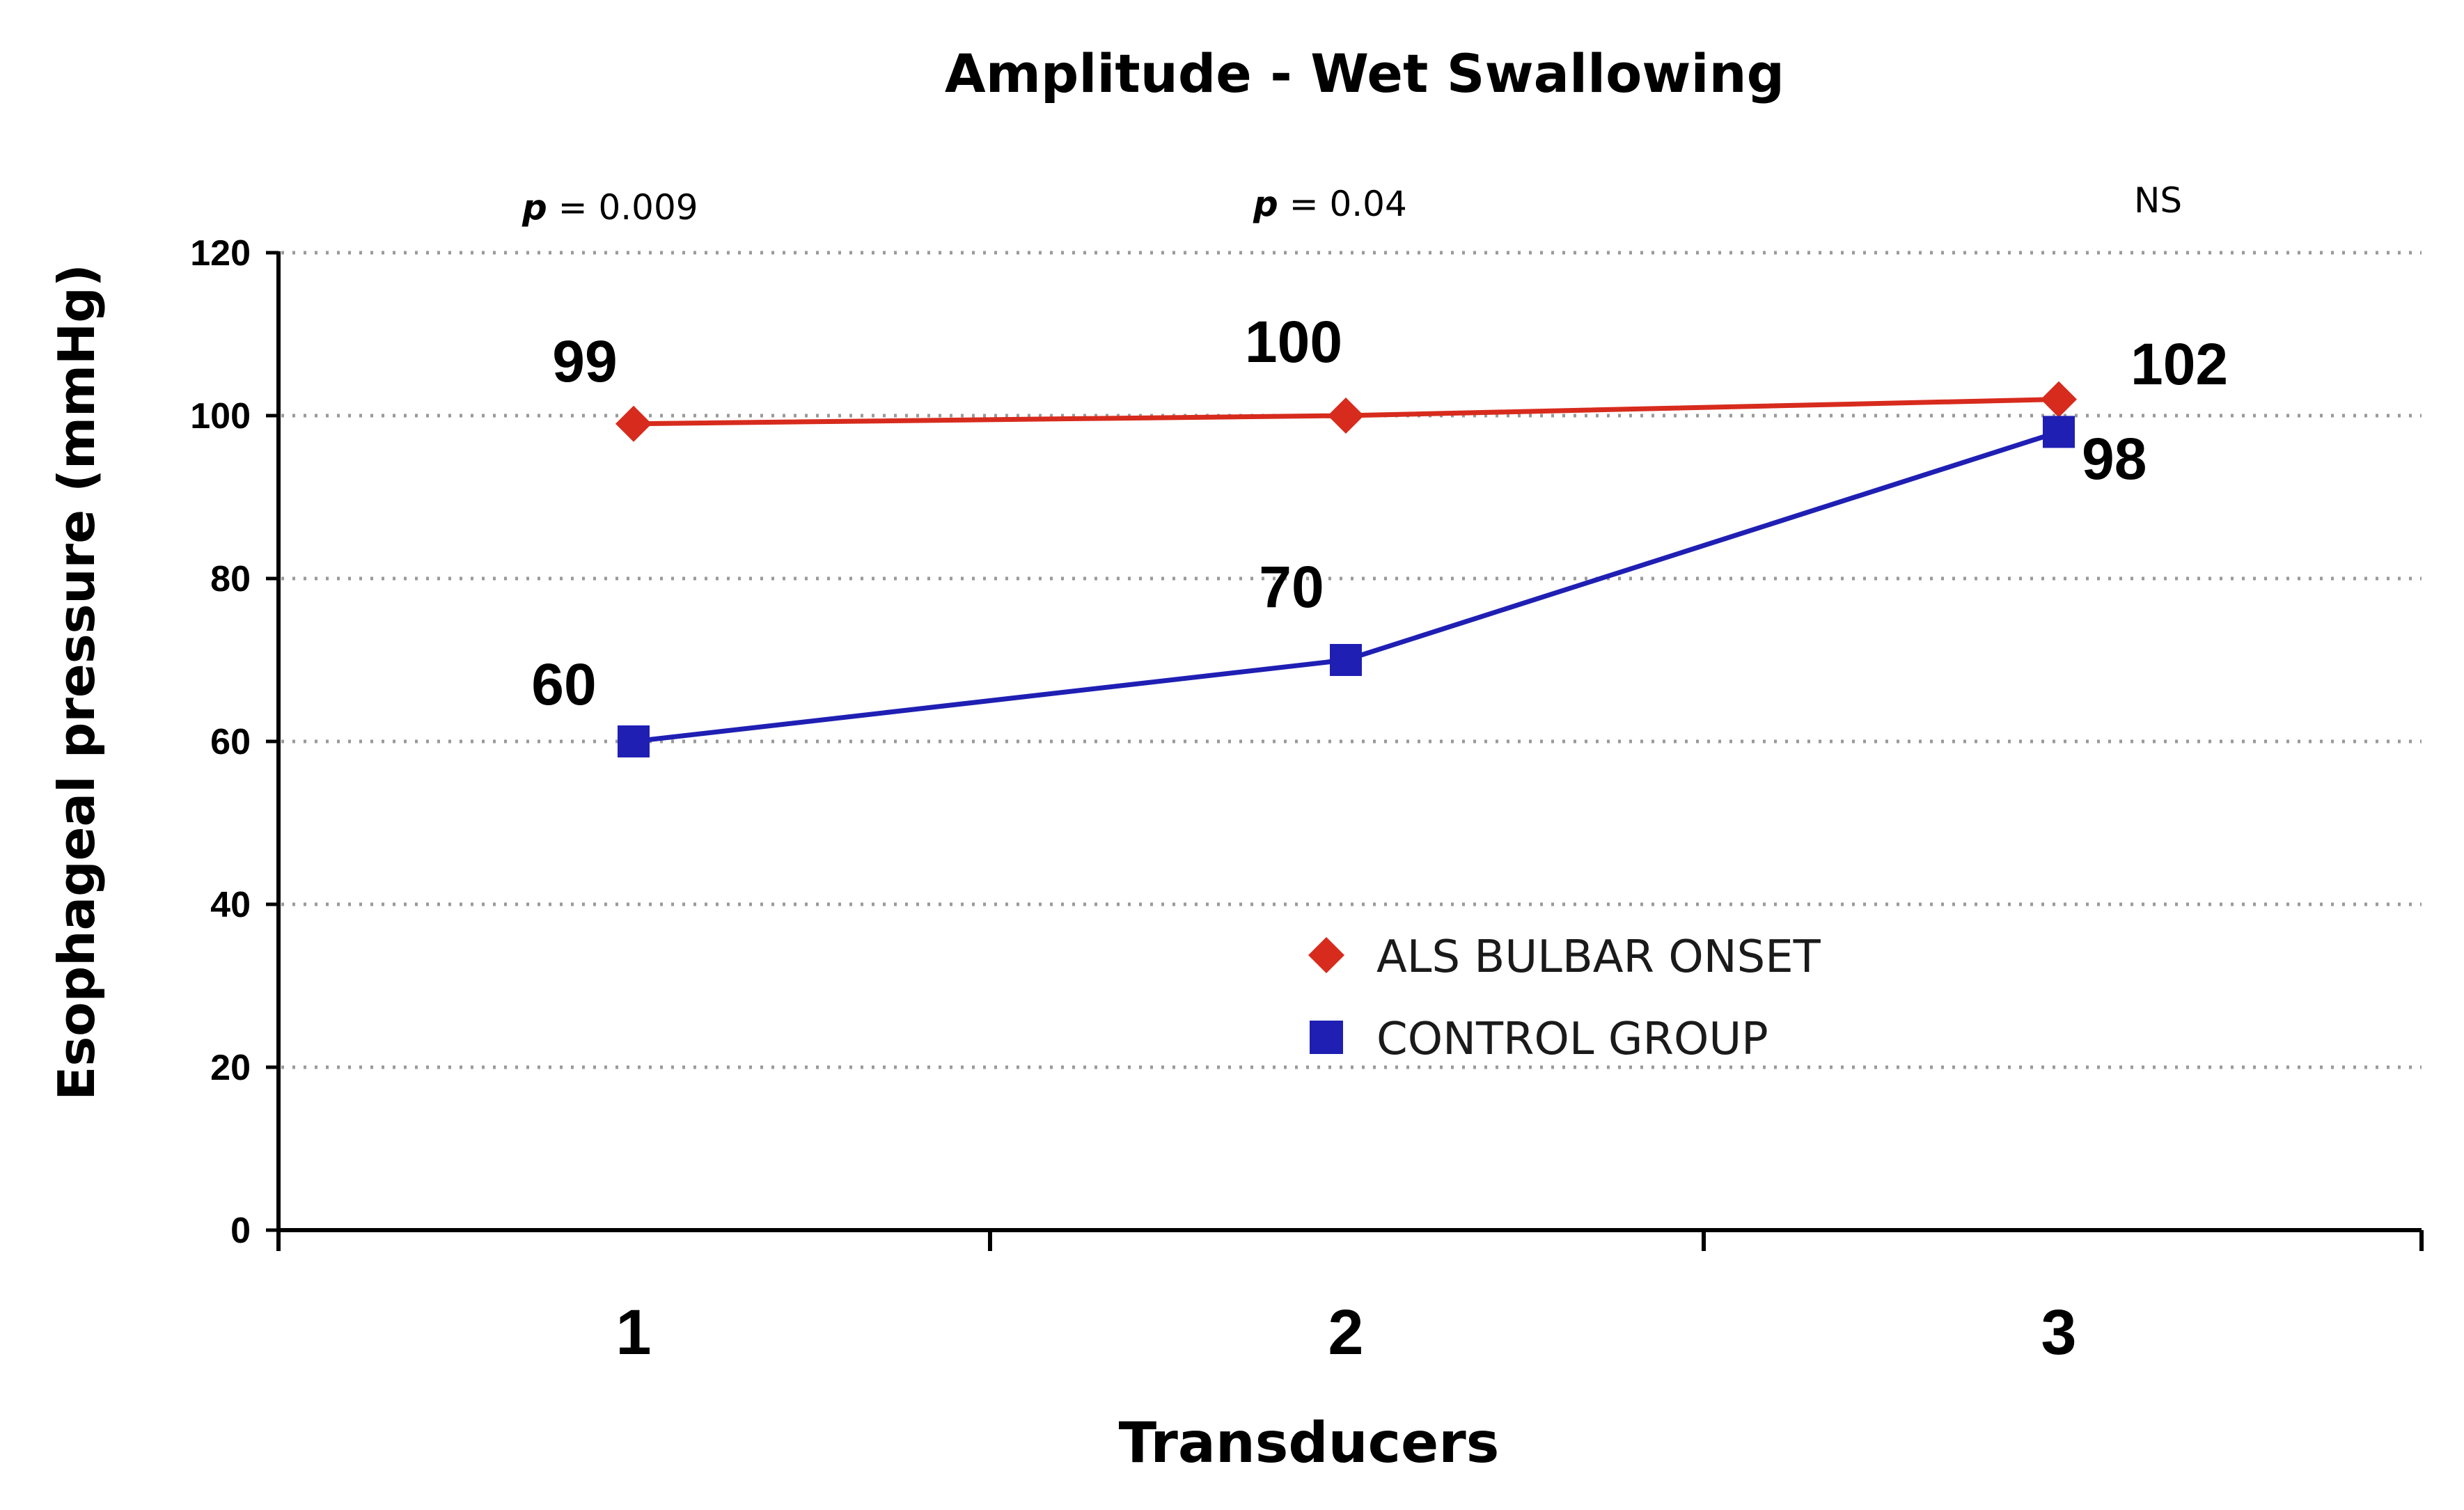 The image size is (2464, 1510). Describe the element at coordinates (220, 253) in the screenshot. I see `y-tick-label: 120` at that location.